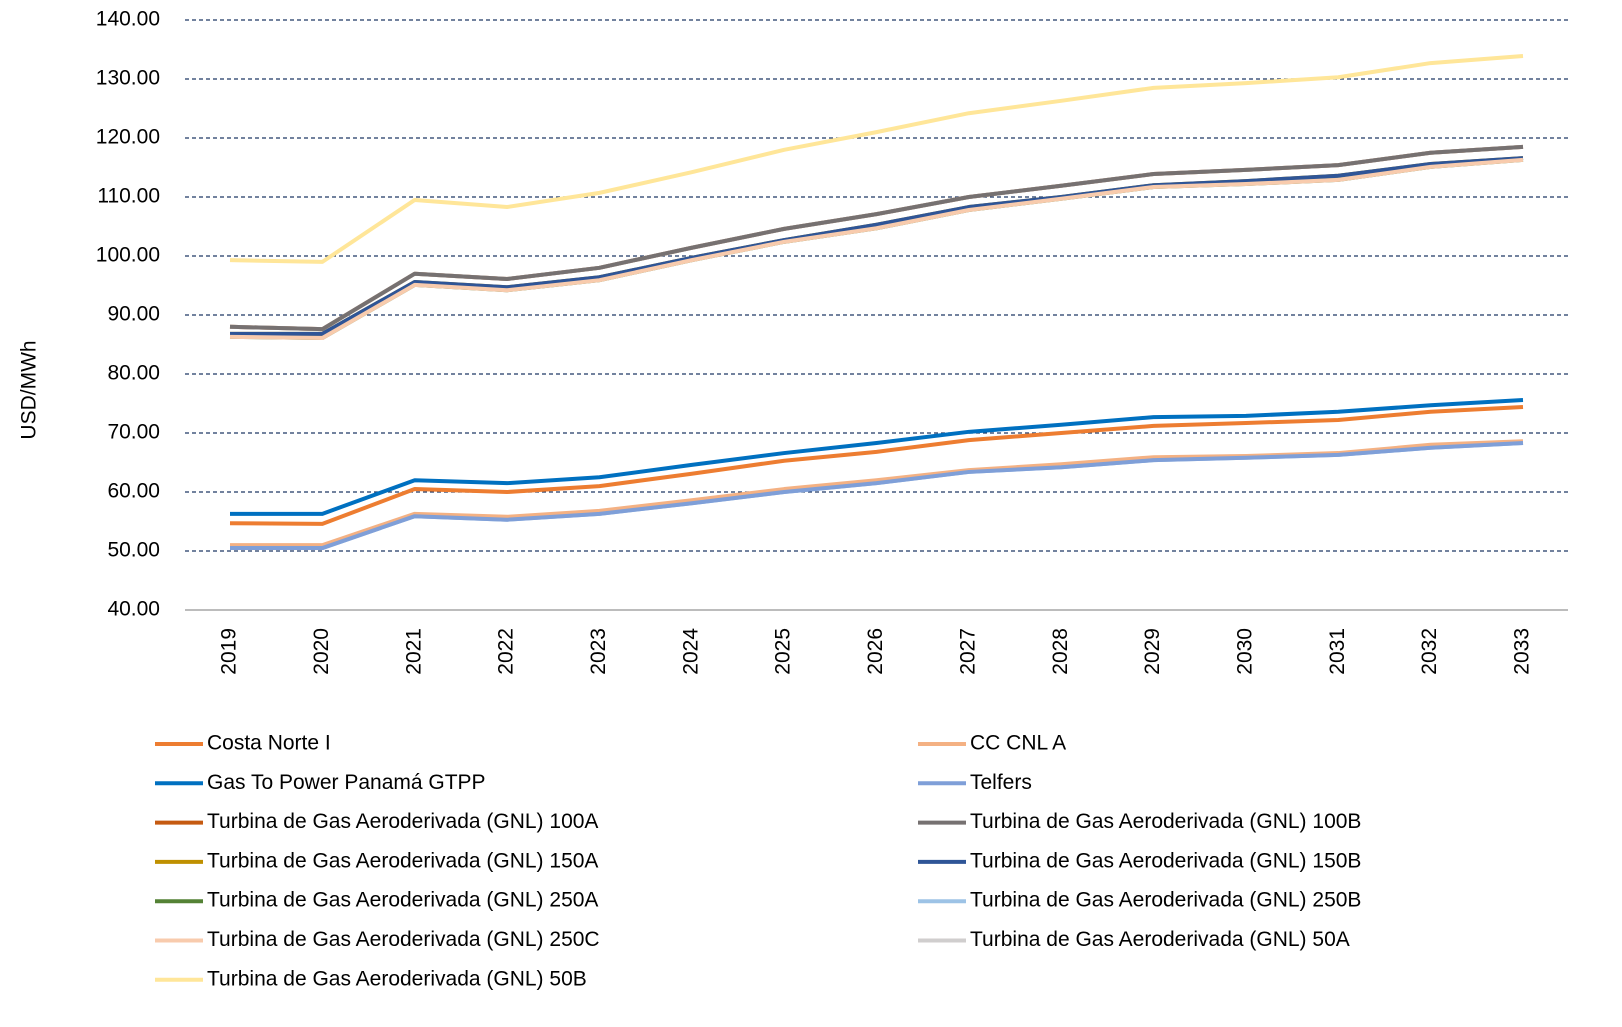  I want to click on x-tick-label: 2032, so click(1429, 651).